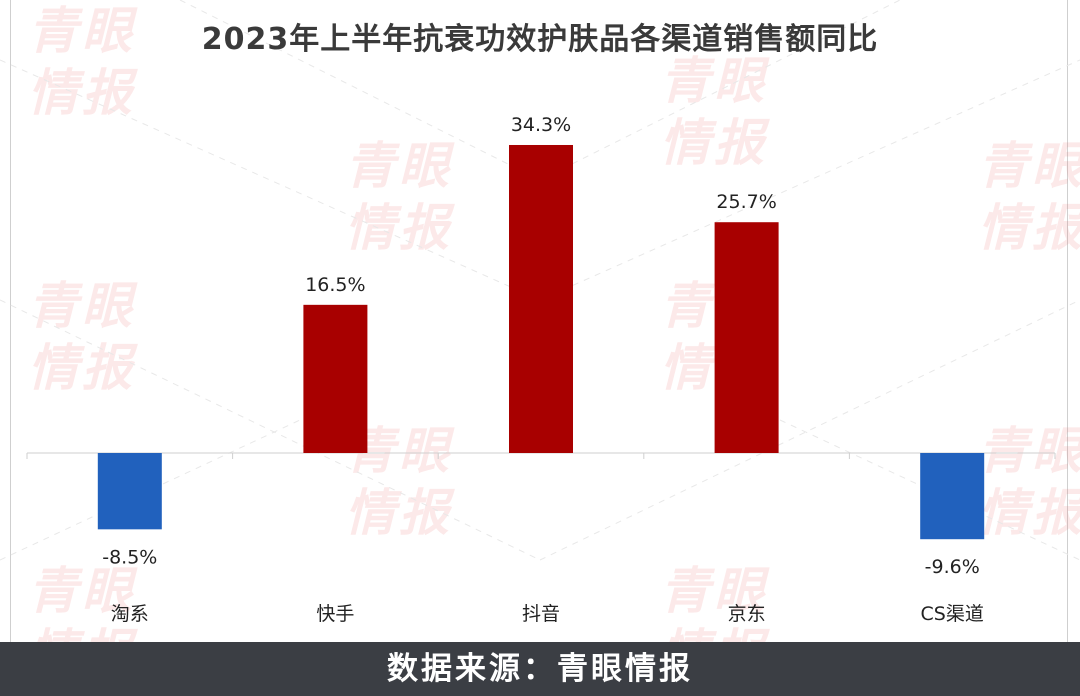 The height and width of the screenshot is (696, 1080). I want to click on bar-CS渠道, so click(952, 496).